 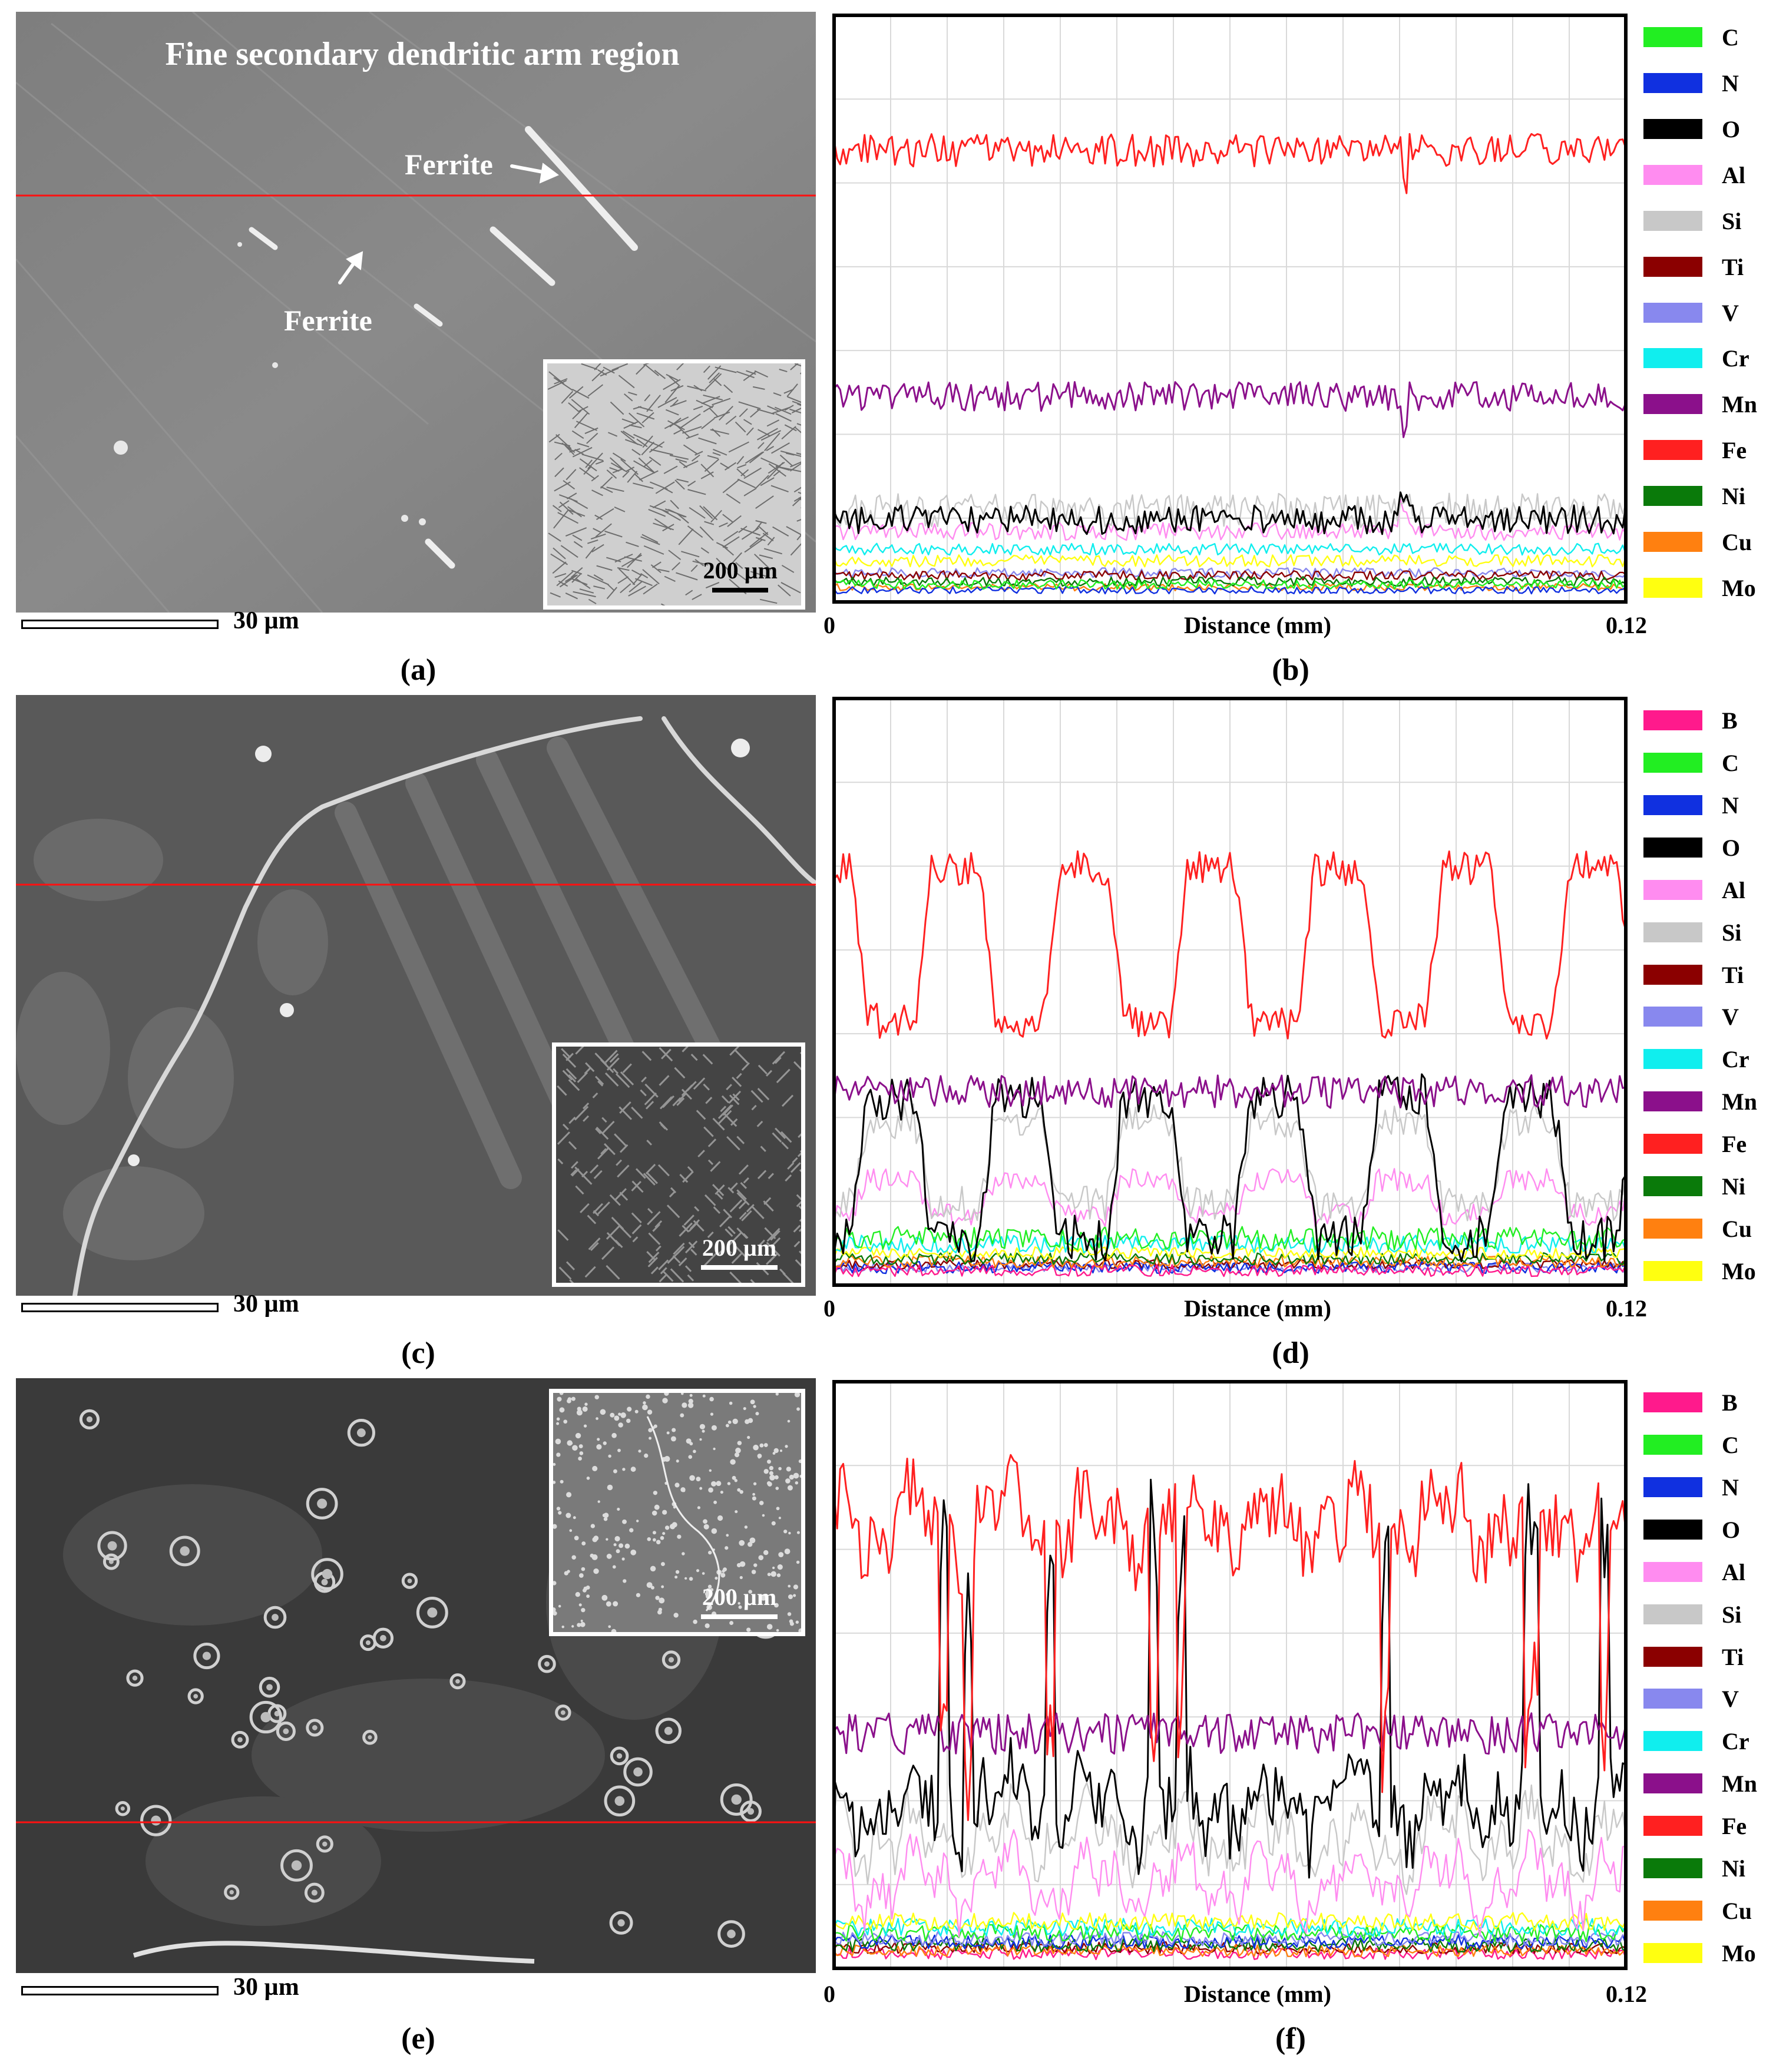 What do you see at coordinates (1257, 1308) in the screenshot?
I see `x-axis-label-d: Distance (mm)` at bounding box center [1257, 1308].